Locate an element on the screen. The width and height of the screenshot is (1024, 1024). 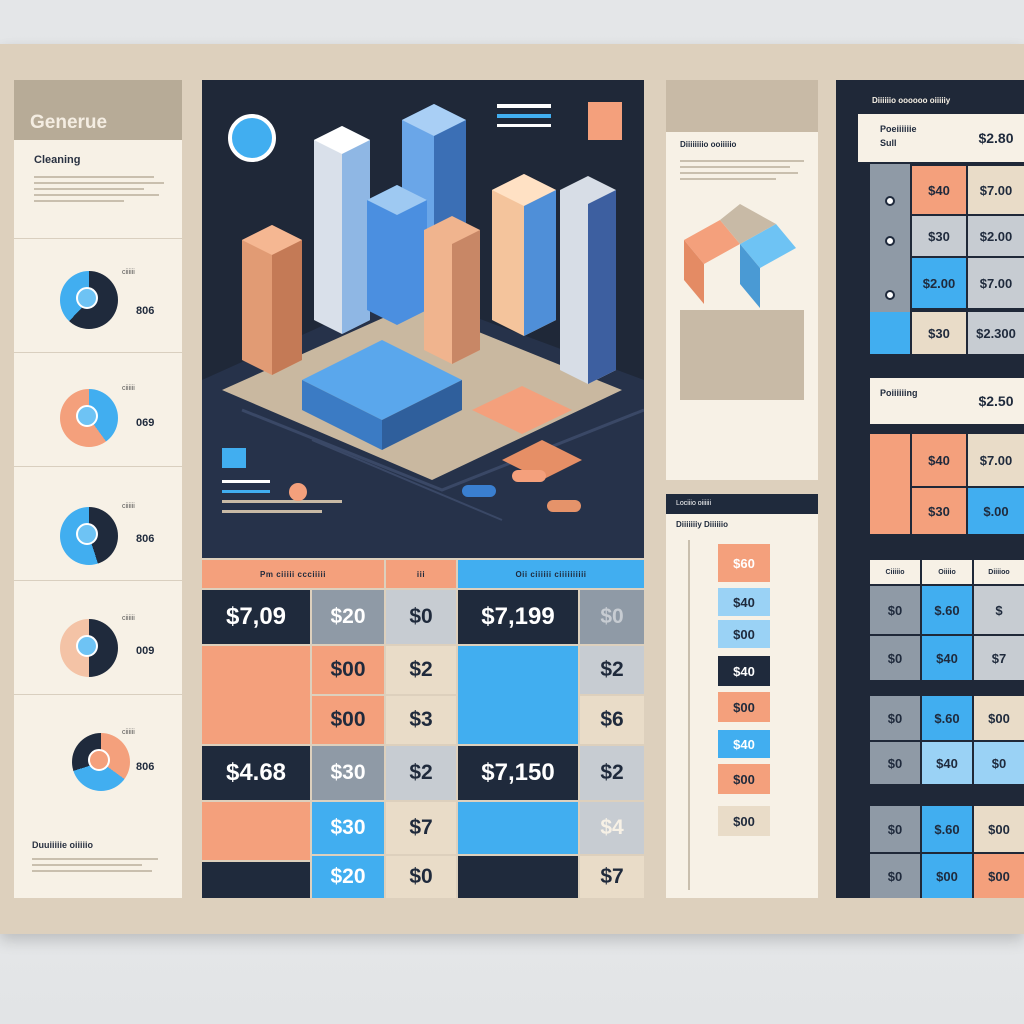
right-block2-cell: $.00 is located at coordinates (996, 511).